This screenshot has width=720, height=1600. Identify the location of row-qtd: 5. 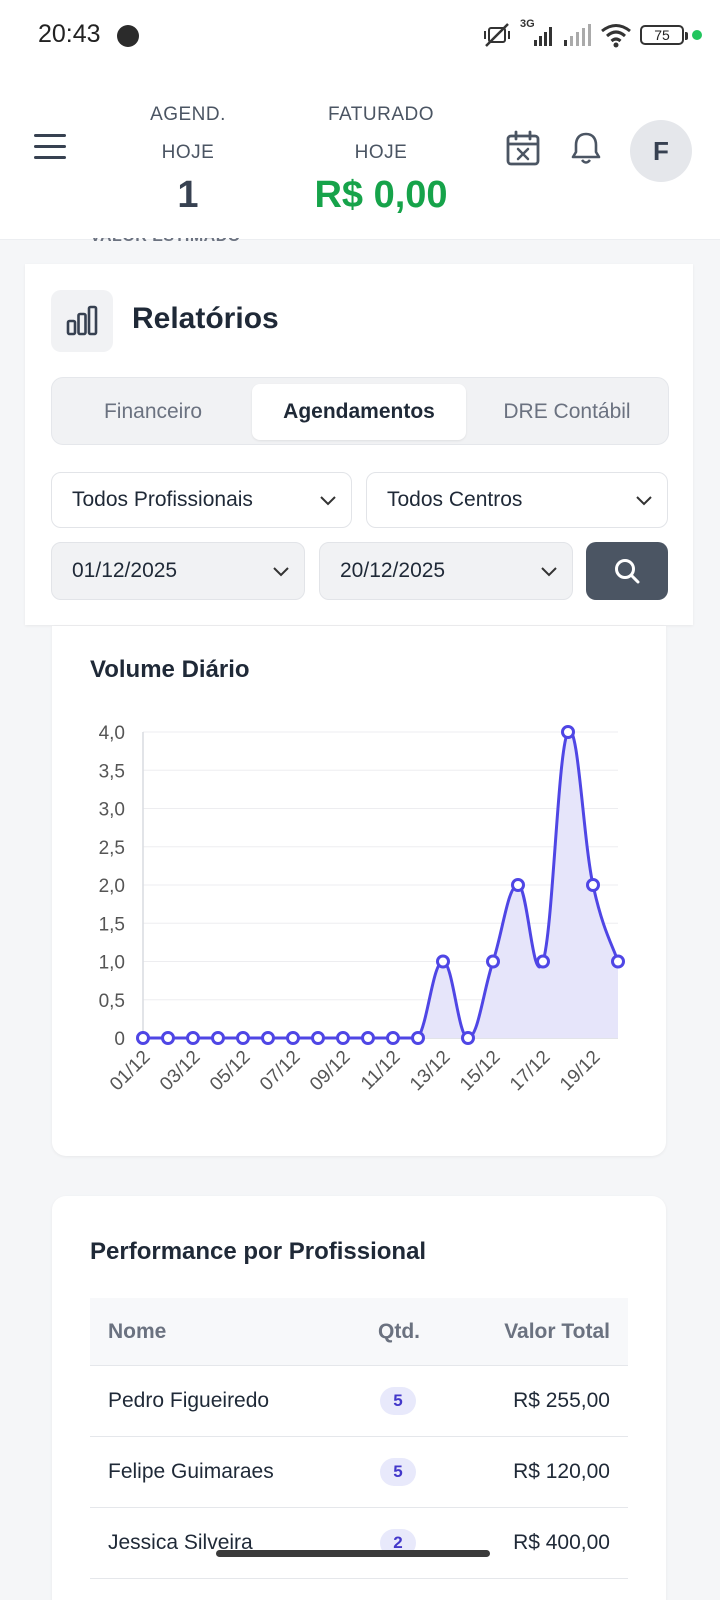
(398, 1472).